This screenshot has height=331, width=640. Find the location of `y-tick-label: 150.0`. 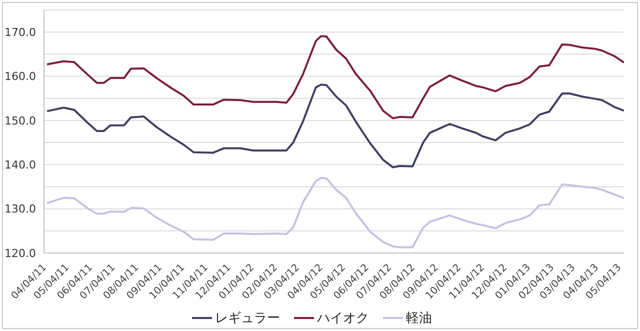

y-tick-label: 150.0 is located at coordinates (20, 121).